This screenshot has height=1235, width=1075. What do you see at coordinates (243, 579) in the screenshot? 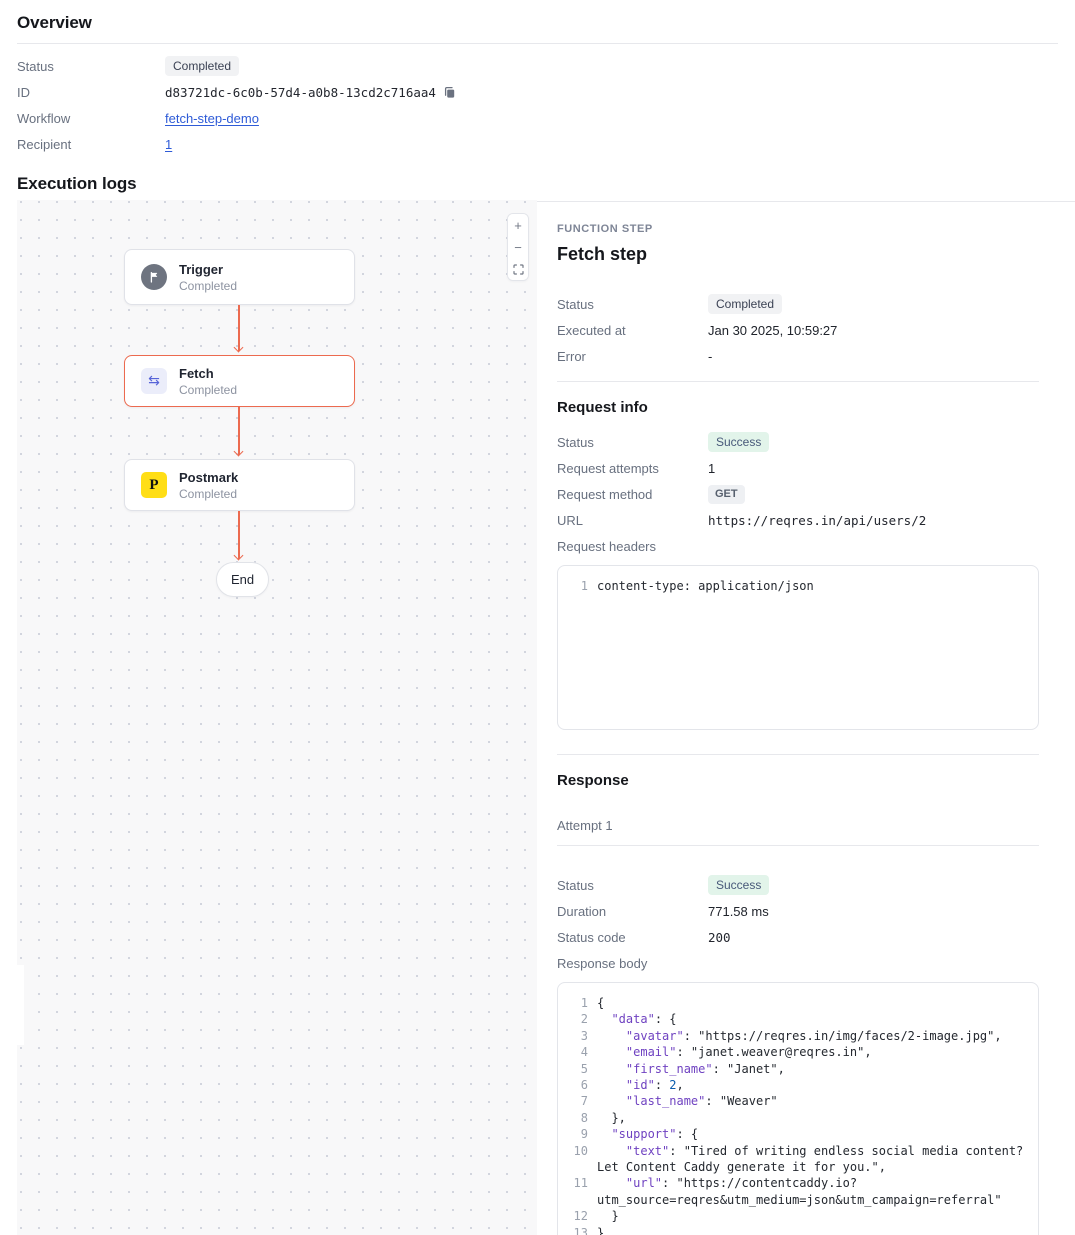
I see `node-end: End` at bounding box center [243, 579].